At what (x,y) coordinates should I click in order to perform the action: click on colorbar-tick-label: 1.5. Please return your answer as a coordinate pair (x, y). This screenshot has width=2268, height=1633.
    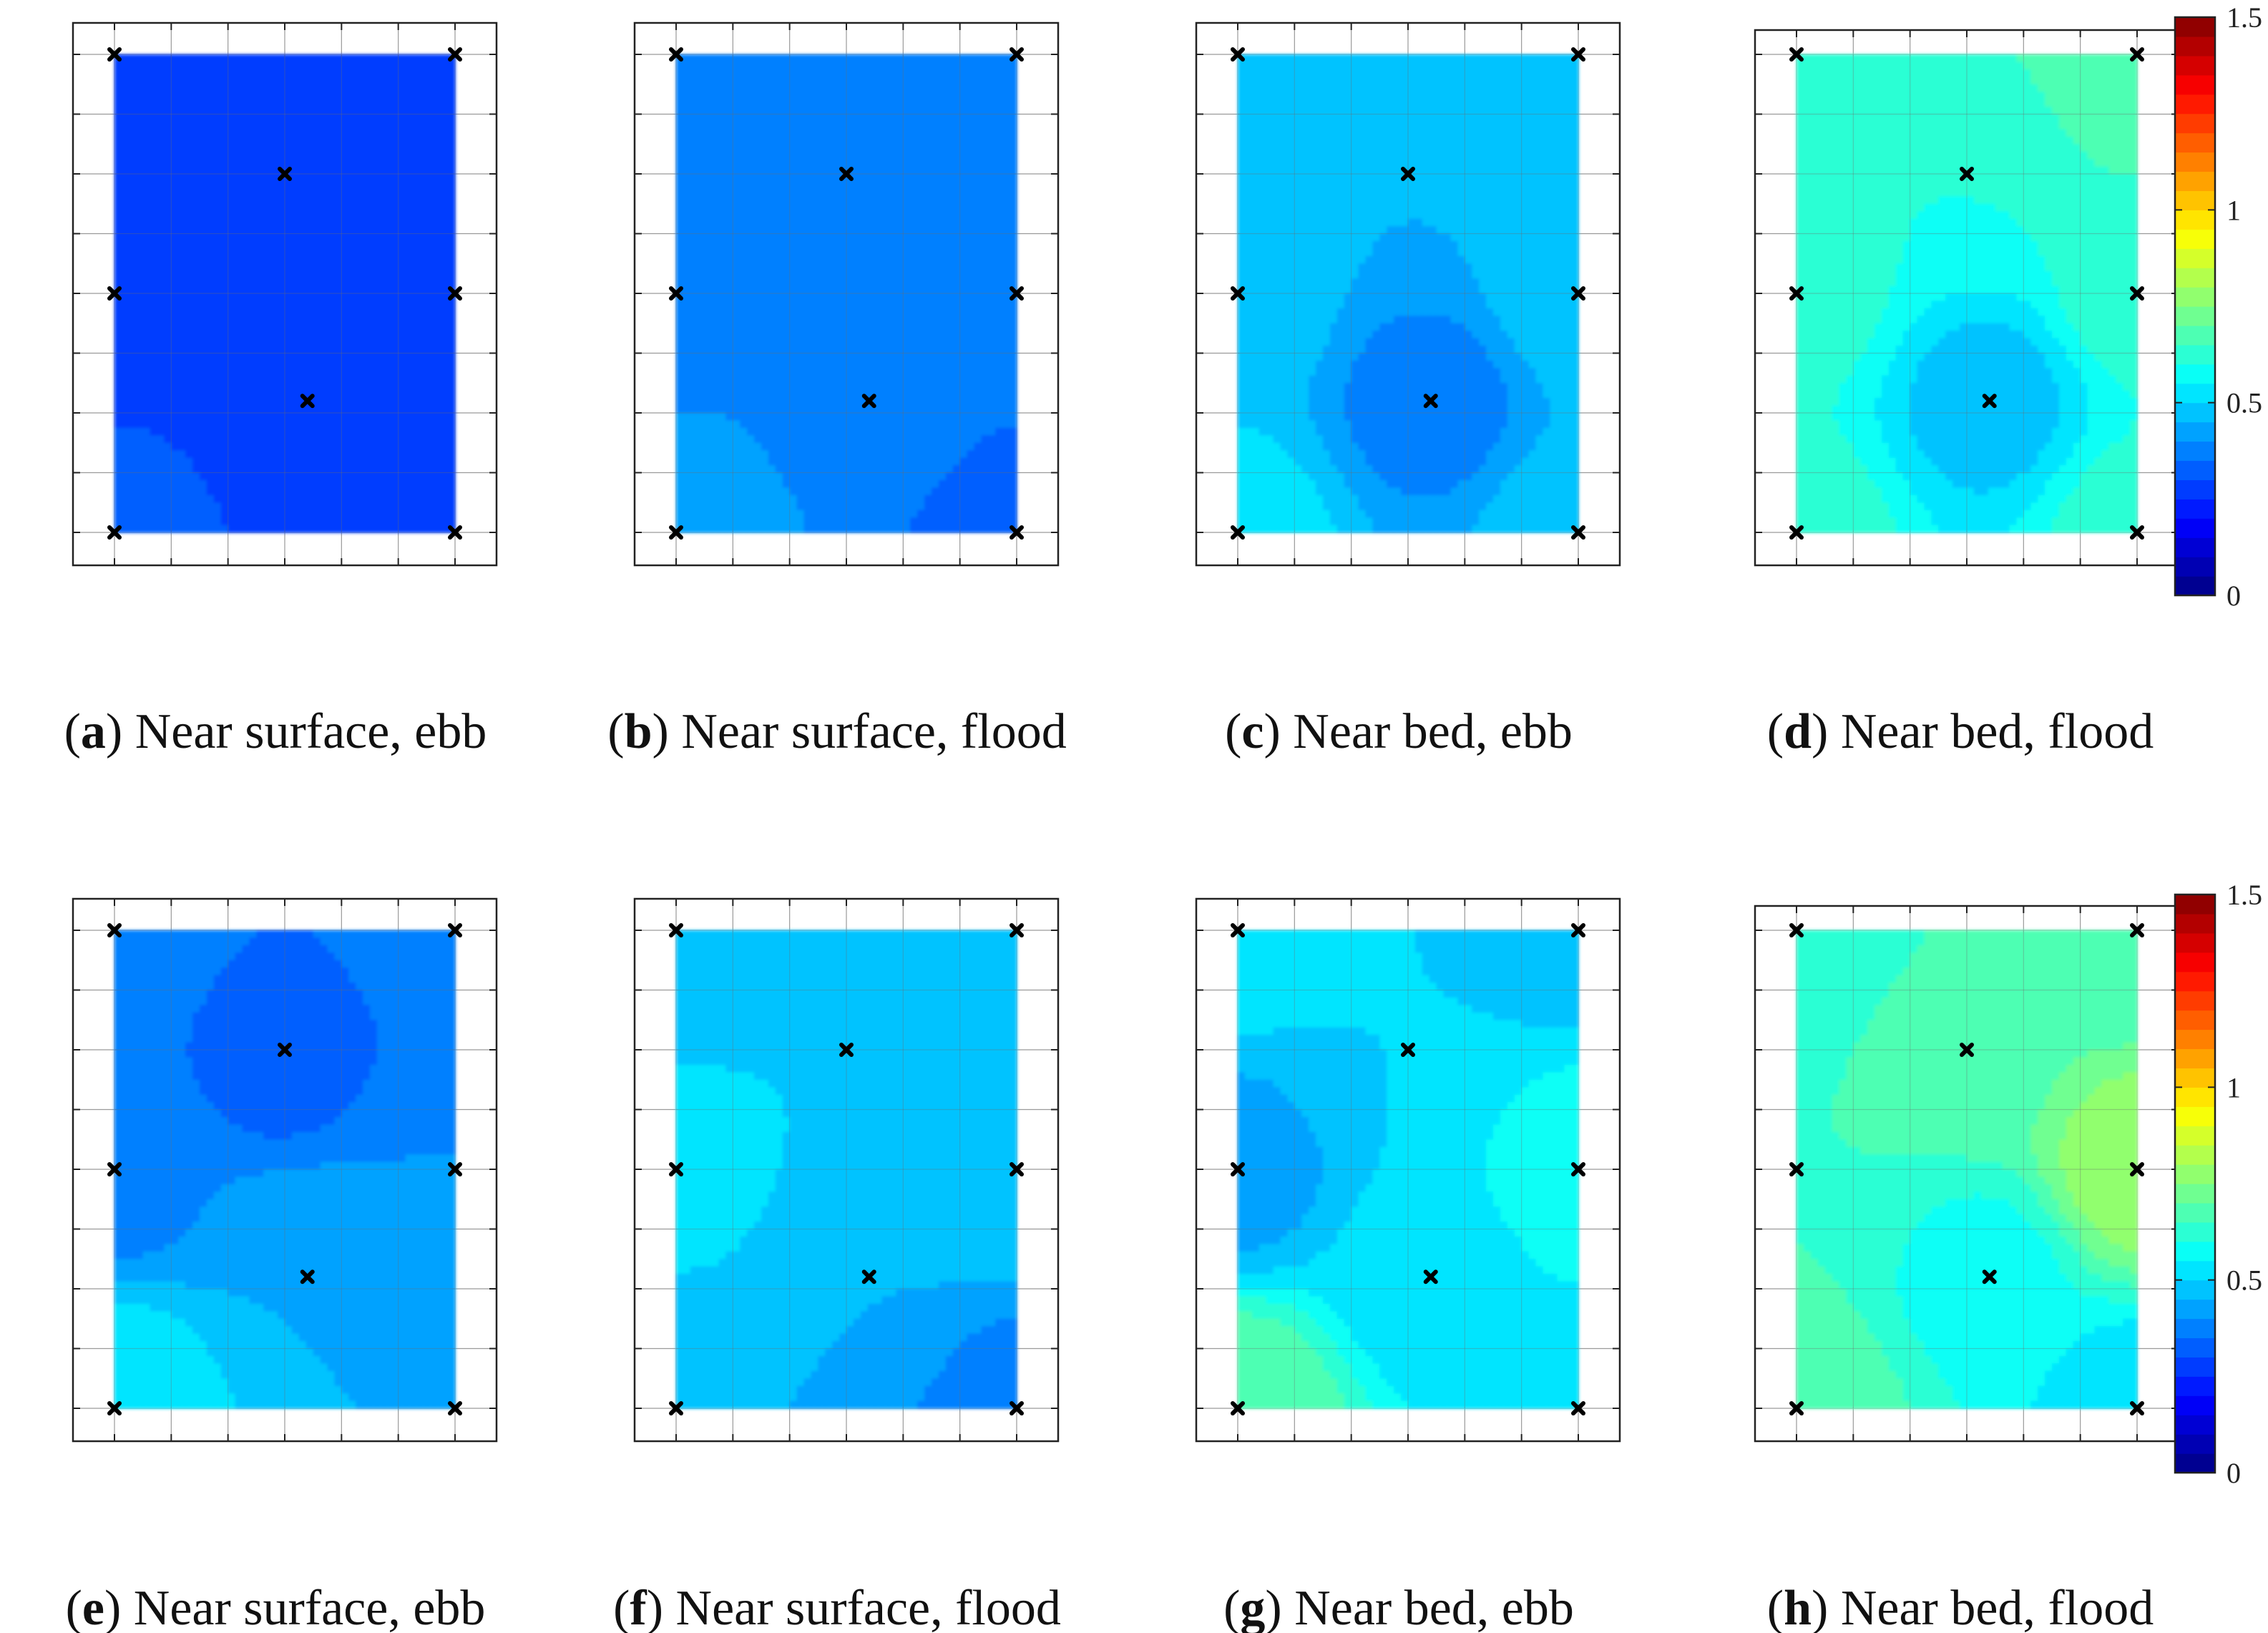
    Looking at the image, I should click on (2244, 895).